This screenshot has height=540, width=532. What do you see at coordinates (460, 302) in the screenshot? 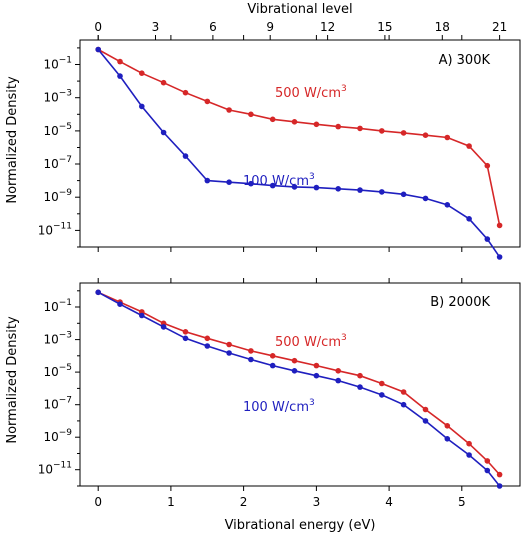
I see `panel-label: B) 2000K` at bounding box center [460, 302].